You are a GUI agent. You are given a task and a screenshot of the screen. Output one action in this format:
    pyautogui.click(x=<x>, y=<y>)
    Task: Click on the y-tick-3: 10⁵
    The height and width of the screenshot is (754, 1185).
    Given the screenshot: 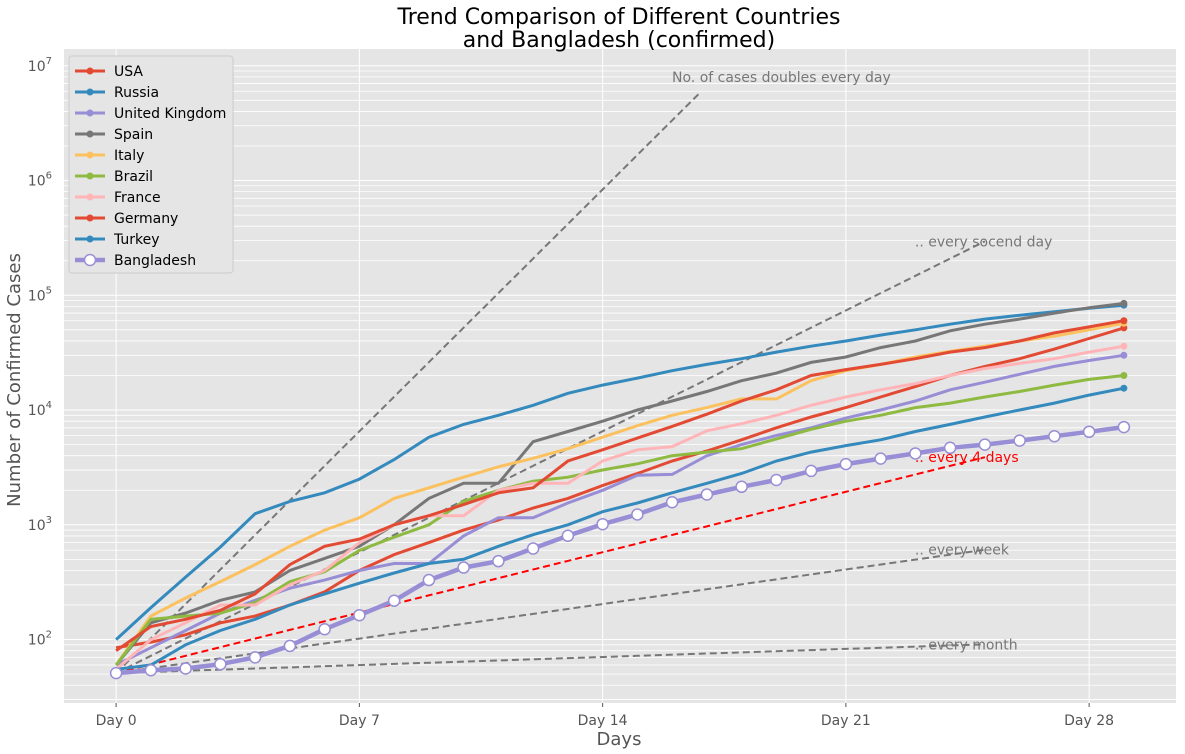 What is the action you would take?
    pyautogui.click(x=40, y=294)
    